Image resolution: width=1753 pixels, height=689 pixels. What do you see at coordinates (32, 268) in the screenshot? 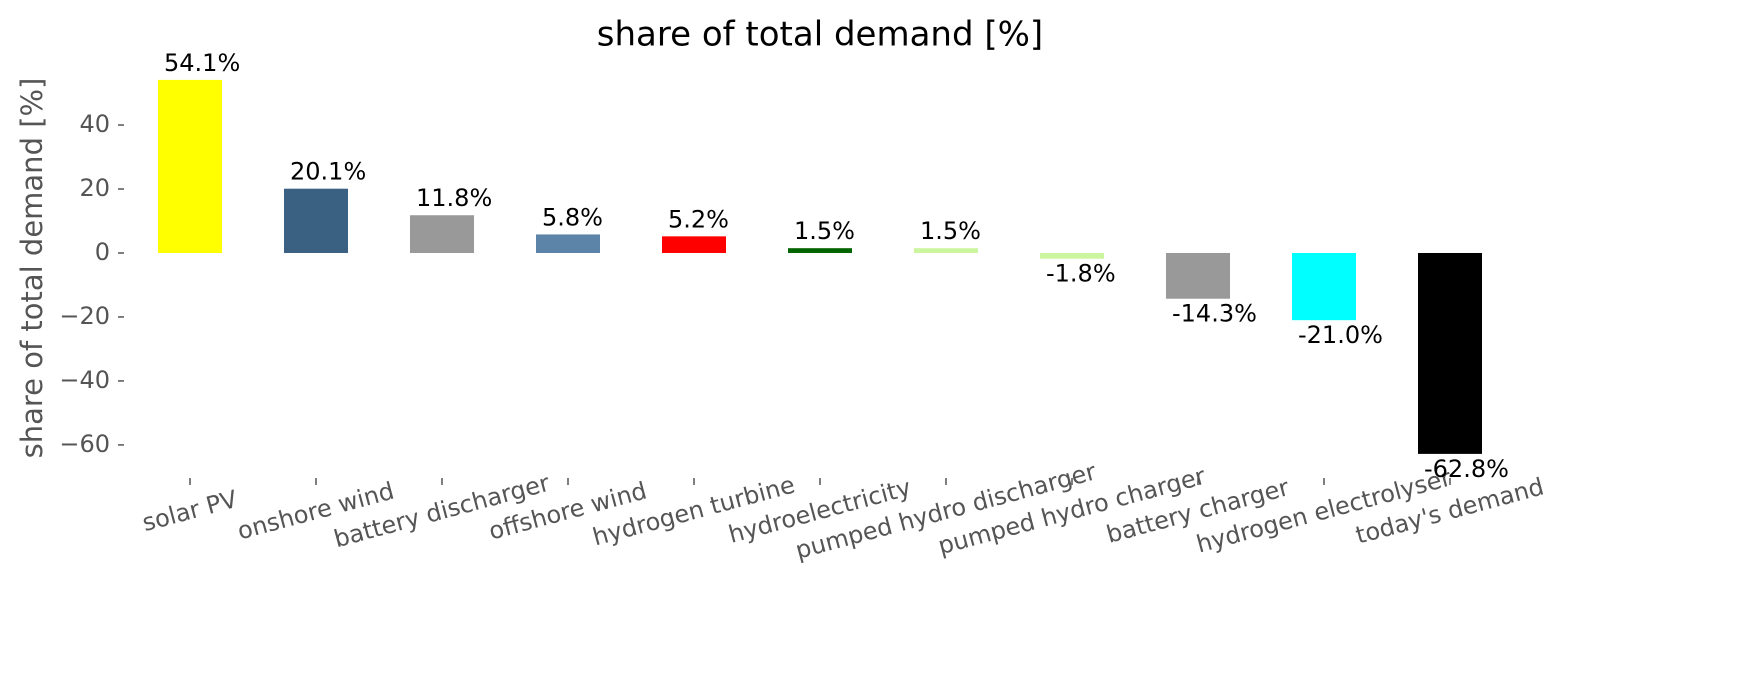
I see `y-axis-label: share of total demand [%]` at bounding box center [32, 268].